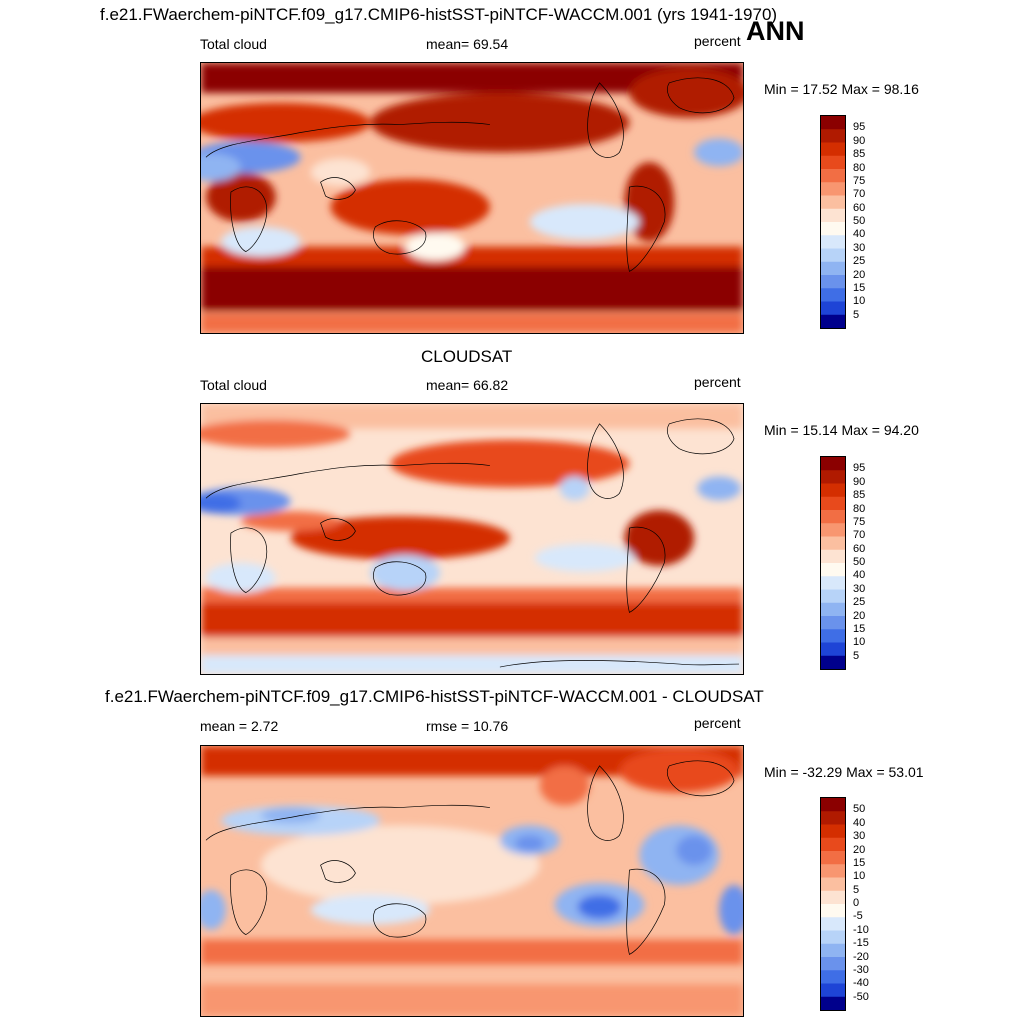 Image resolution: width=1024 pixels, height=1024 pixels. I want to click on panel1-map, so click(472, 198).